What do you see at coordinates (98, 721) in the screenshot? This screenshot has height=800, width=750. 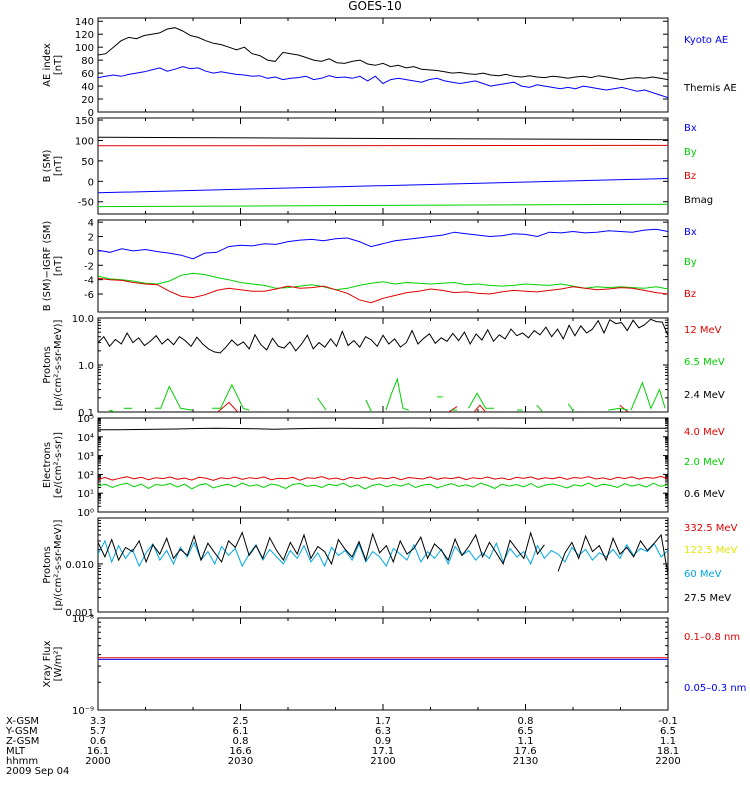 I see `ephemeris-value: 3.3` at bounding box center [98, 721].